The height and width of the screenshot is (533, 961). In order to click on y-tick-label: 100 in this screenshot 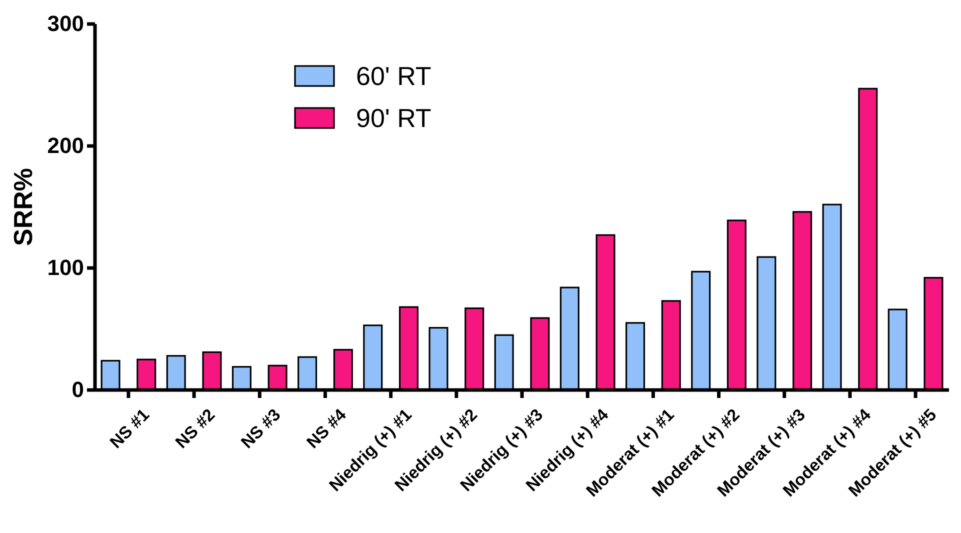, I will do `click(65, 267)`.